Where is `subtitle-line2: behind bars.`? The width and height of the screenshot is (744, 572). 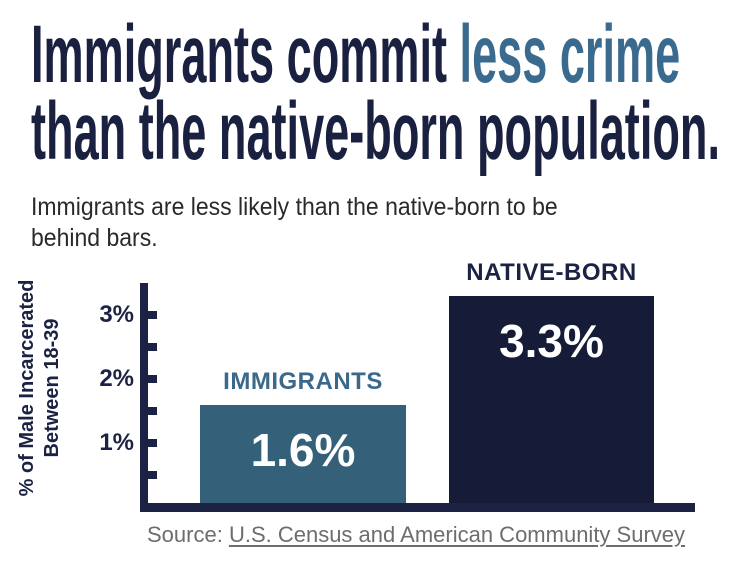
subtitle-line2: behind bars. is located at coordinates (94, 238).